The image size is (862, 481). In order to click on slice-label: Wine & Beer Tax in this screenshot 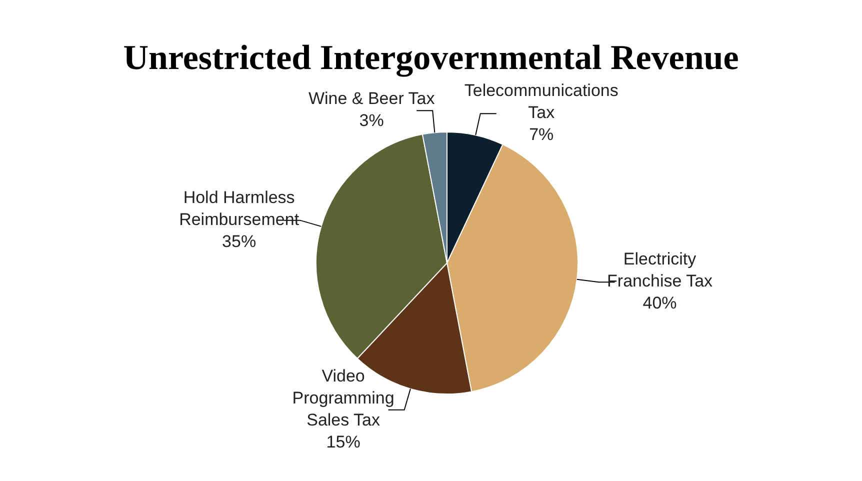, I will do `click(372, 98)`.